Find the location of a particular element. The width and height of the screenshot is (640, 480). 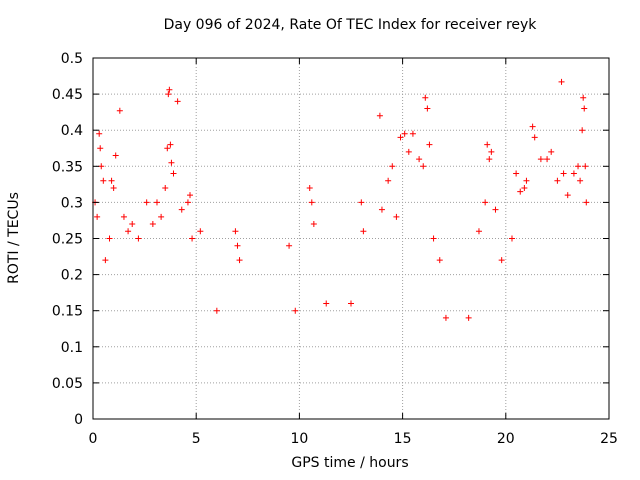

x-tick-label: 5 is located at coordinates (196, 439).